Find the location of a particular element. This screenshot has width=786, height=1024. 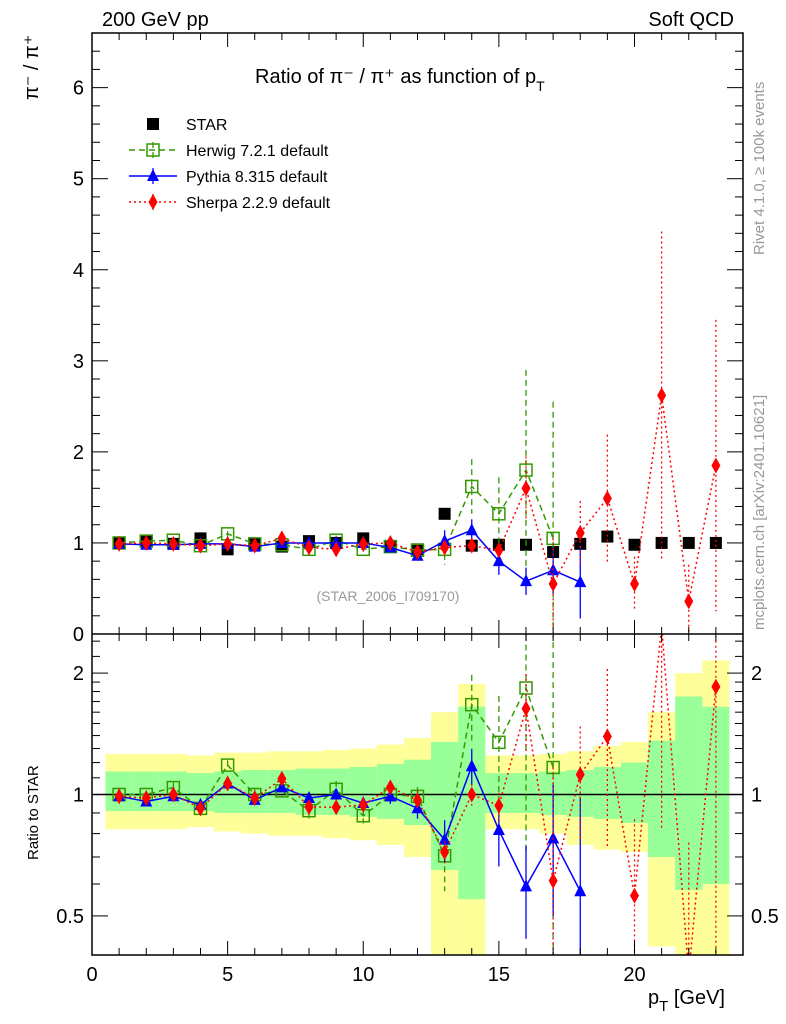

ratio-y-tick-label-right: 1 is located at coordinates (756, 796).